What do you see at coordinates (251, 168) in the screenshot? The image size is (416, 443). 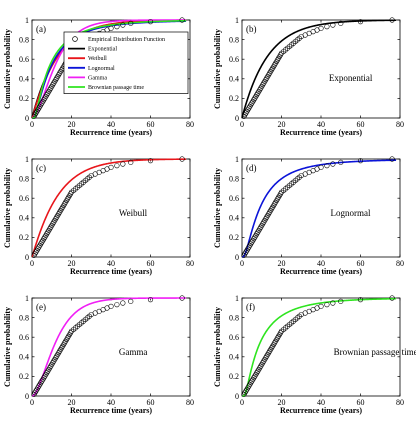 I see `panel-label: (d)` at bounding box center [251, 168].